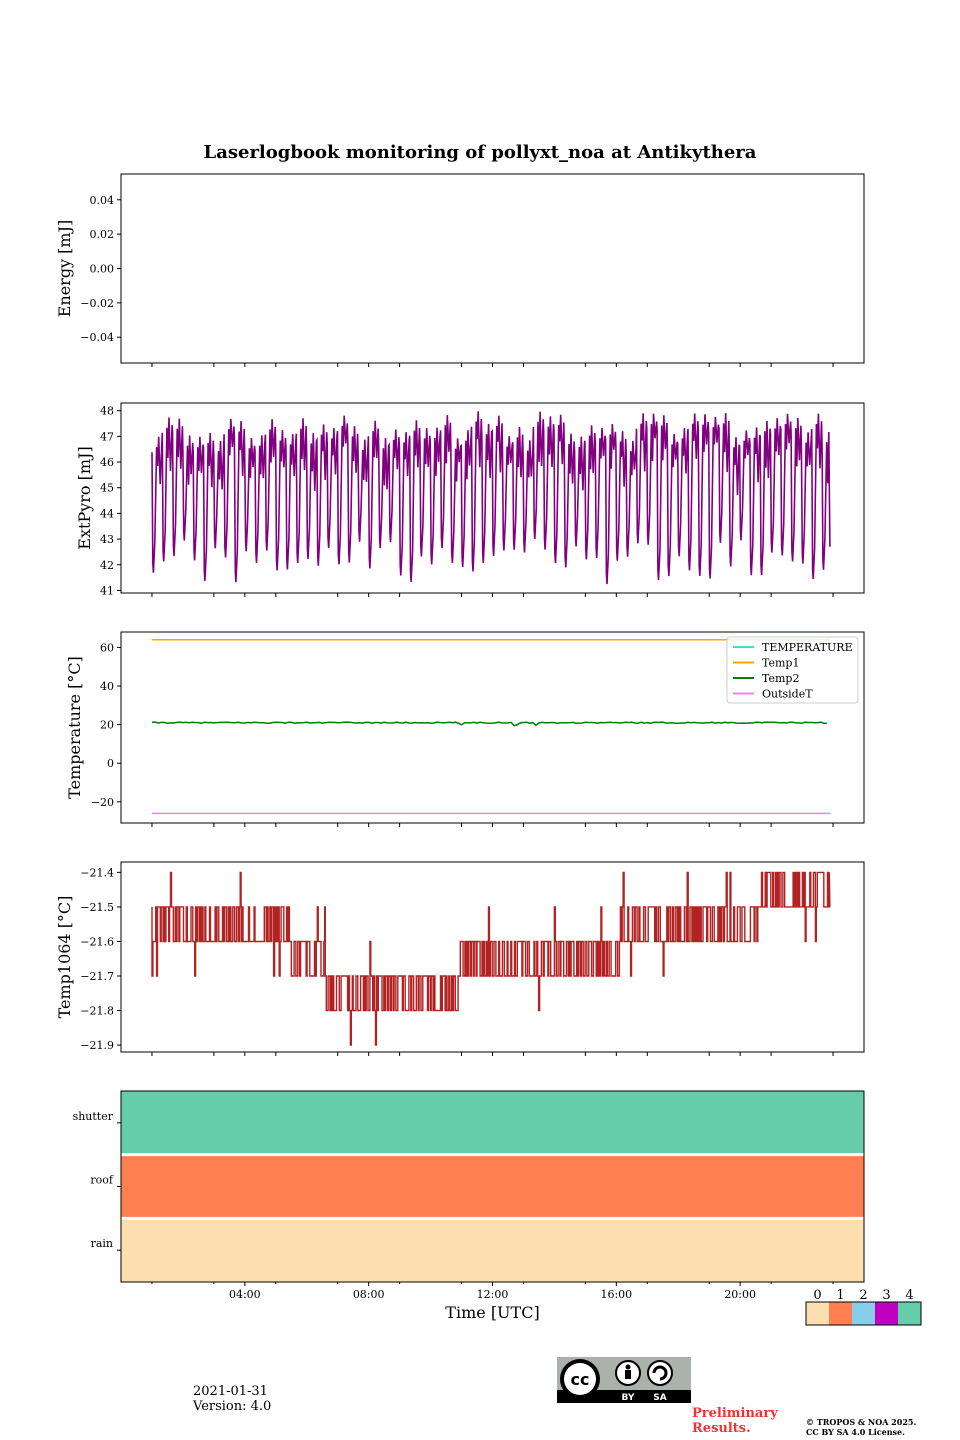 The height and width of the screenshot is (1440, 960). I want to click on copyright-line-1: © TROPOS & NOA 2025., so click(861, 1422).